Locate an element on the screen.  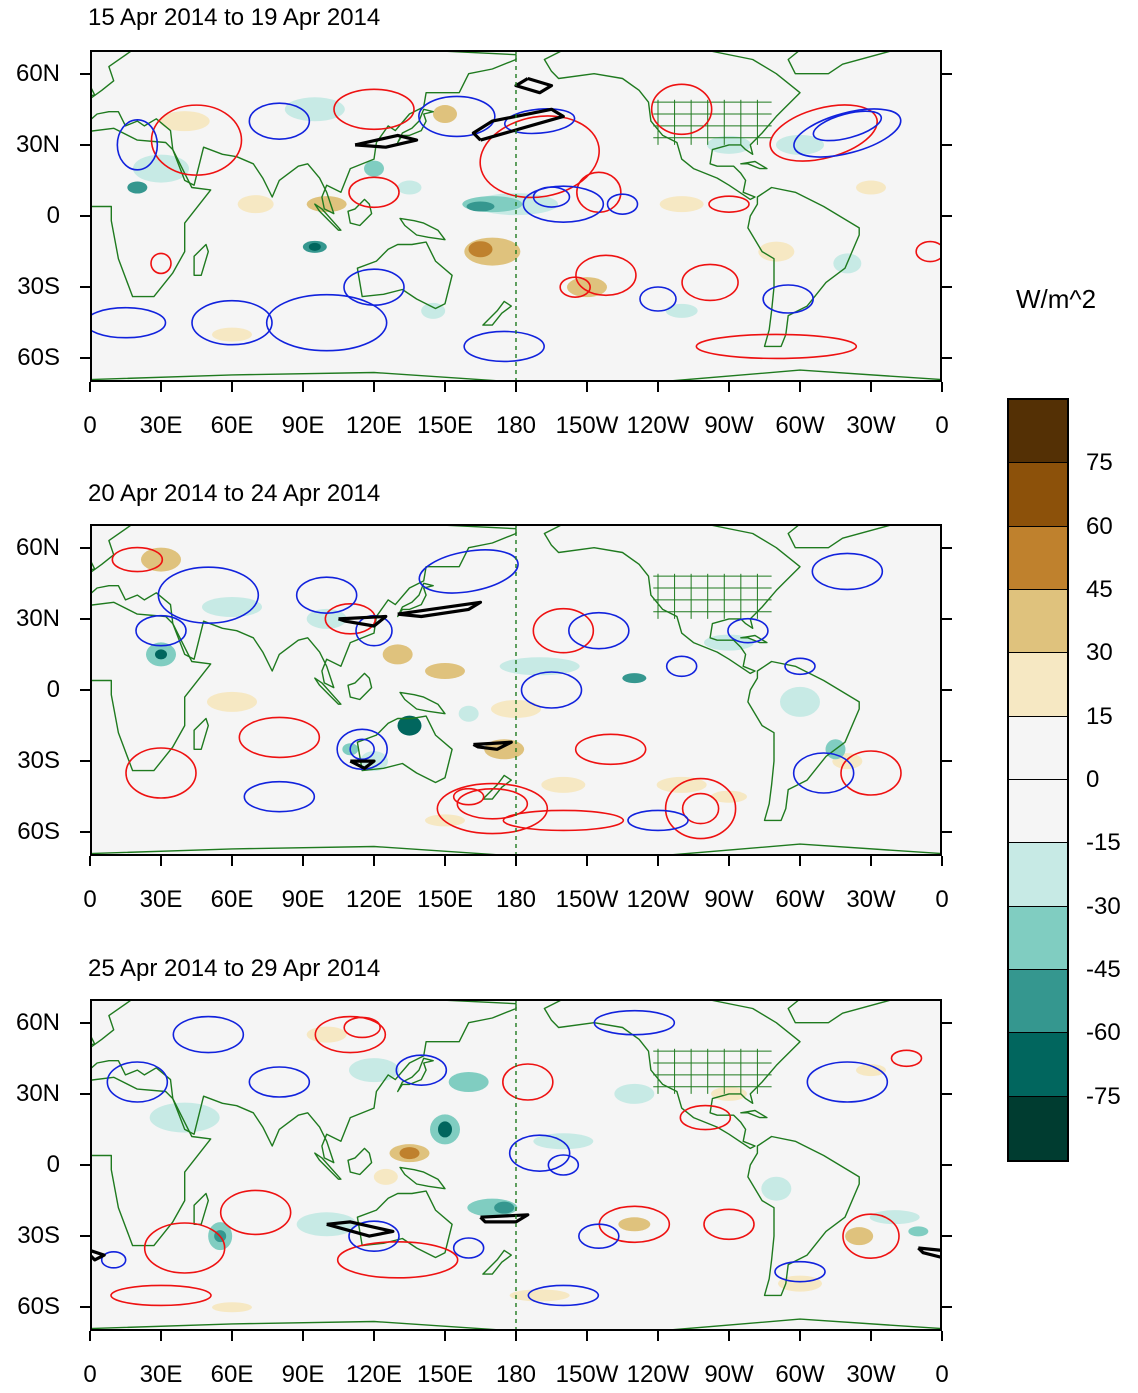
lon-label: 60E is located at coordinates (232, 1374).